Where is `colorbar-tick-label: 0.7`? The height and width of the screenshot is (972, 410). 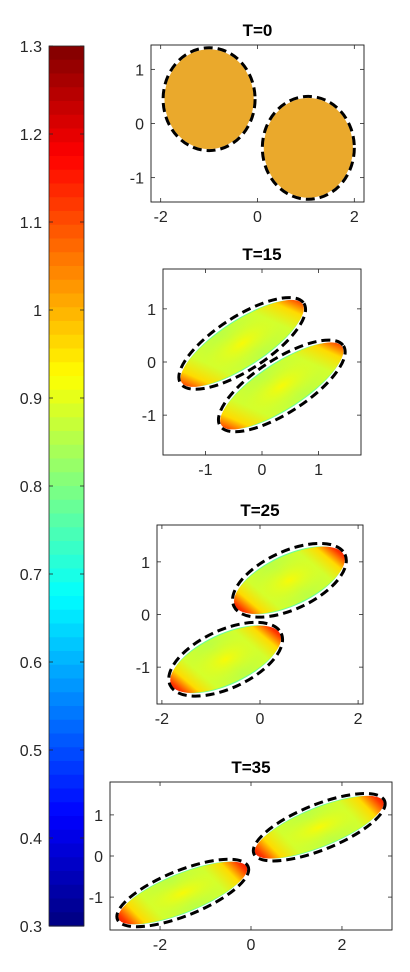 colorbar-tick-label: 0.7 is located at coordinates (31, 575).